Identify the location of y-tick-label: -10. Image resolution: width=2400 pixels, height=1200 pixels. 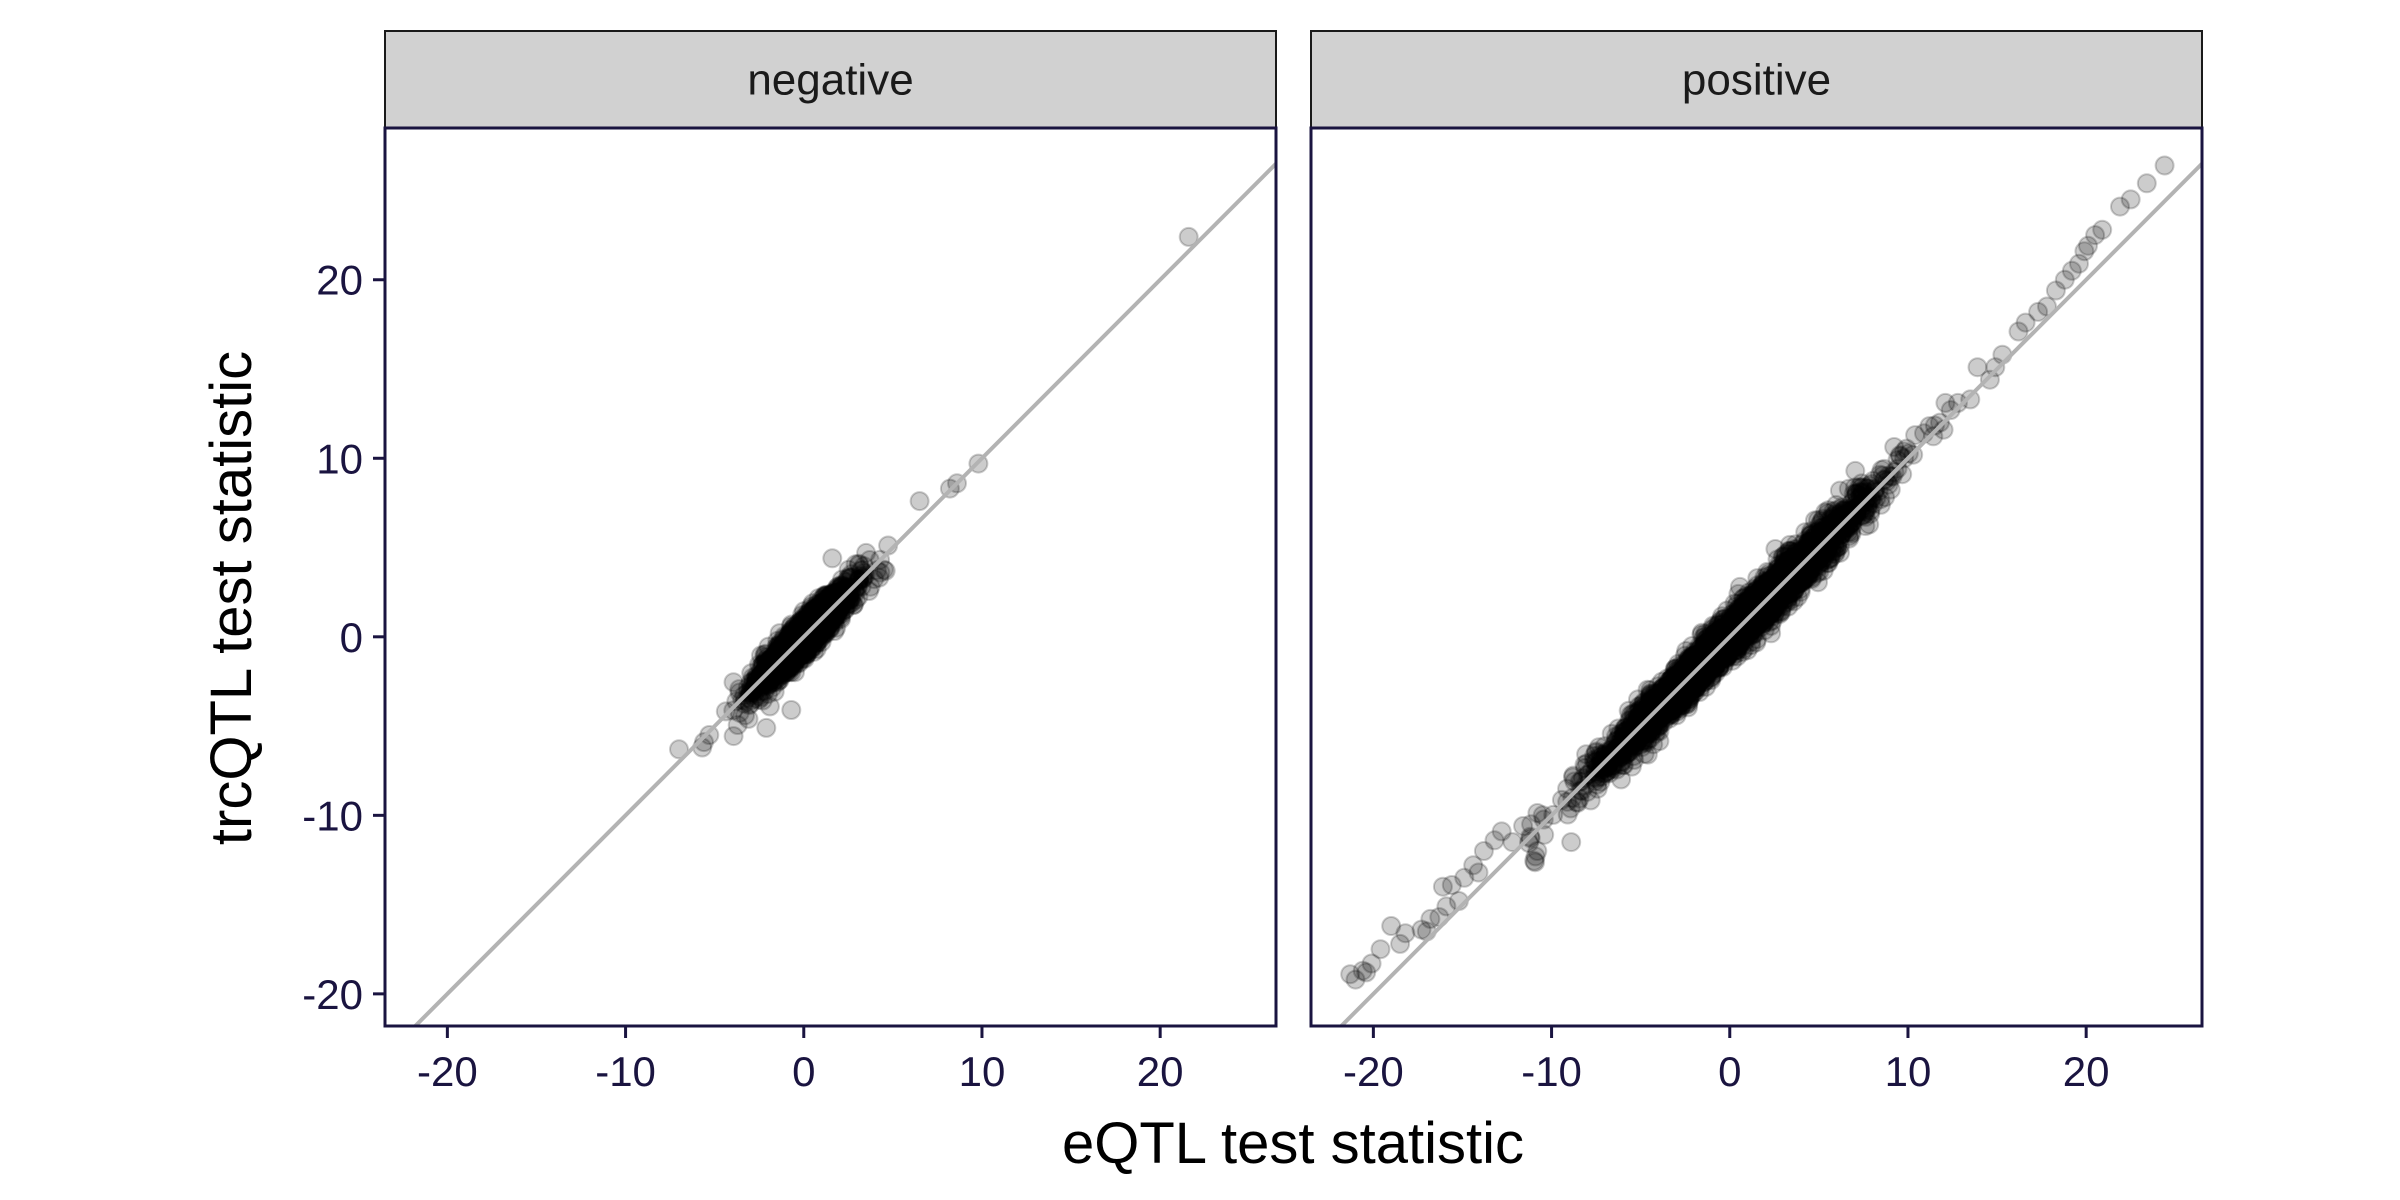
(332, 815).